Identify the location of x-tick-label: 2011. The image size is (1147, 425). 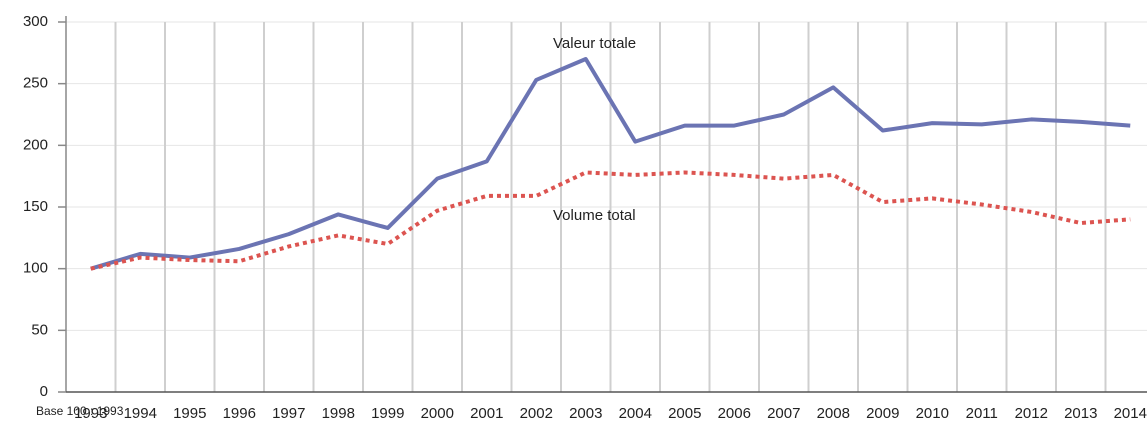
(982, 413).